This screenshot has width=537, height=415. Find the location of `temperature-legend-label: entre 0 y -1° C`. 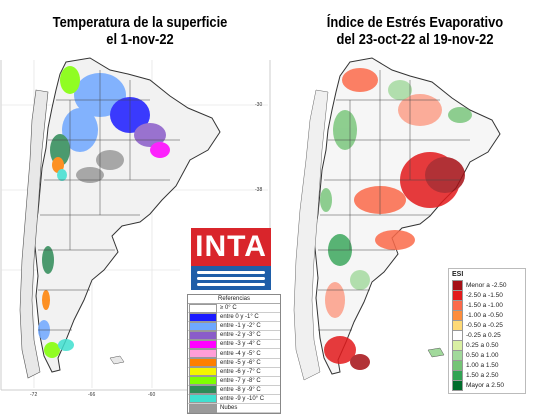

temperature-legend-label: entre 0 y -1° C is located at coordinates (239, 317).